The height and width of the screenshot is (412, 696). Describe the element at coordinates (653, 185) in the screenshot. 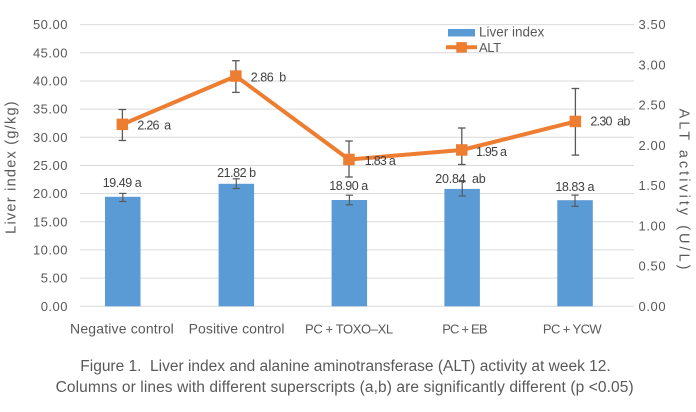

I see `svg-text: 1.50` at that location.